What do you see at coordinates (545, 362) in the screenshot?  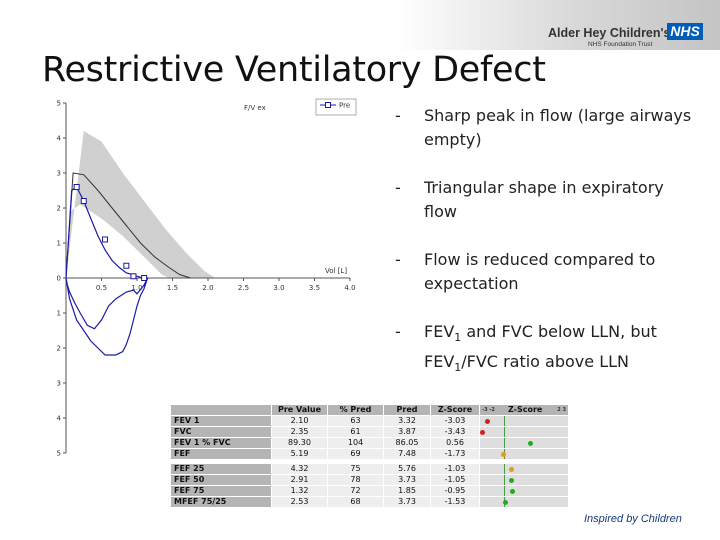 I see `bullet-text-part: /FVC ratio above LLN` at bounding box center [545, 362].